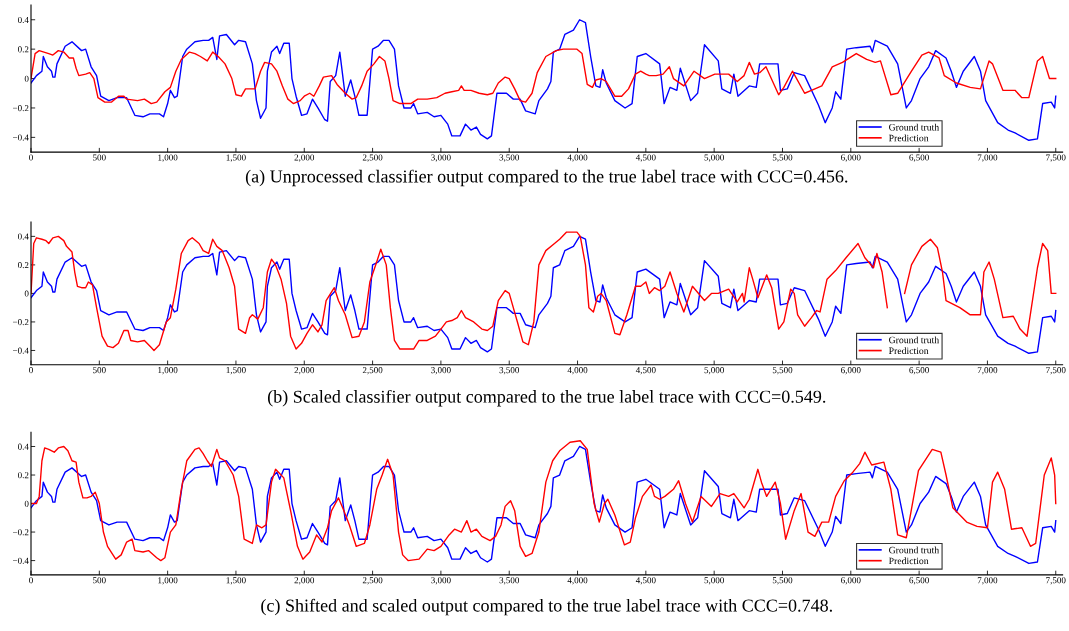 Image resolution: width=1069 pixels, height=631 pixels. What do you see at coordinates (546, 607) in the screenshot?
I see `text: (c) Shifted and scaled output compared to the true label trace with CCC=0.748.` at bounding box center [546, 607].